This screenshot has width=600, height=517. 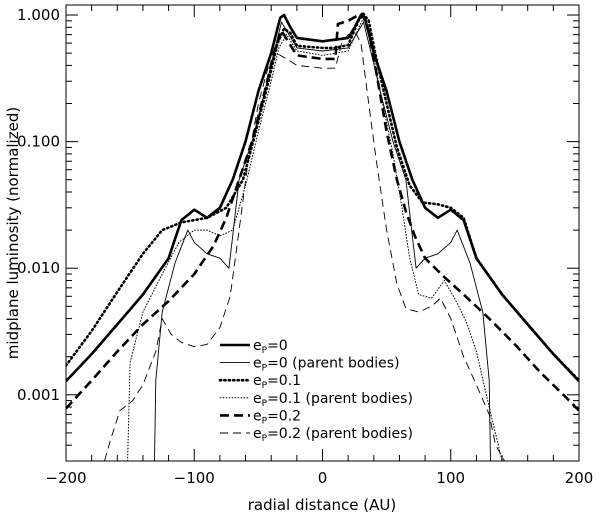 What do you see at coordinates (38, 15) in the screenshot?
I see `y-tick-label: 1.000` at bounding box center [38, 15].